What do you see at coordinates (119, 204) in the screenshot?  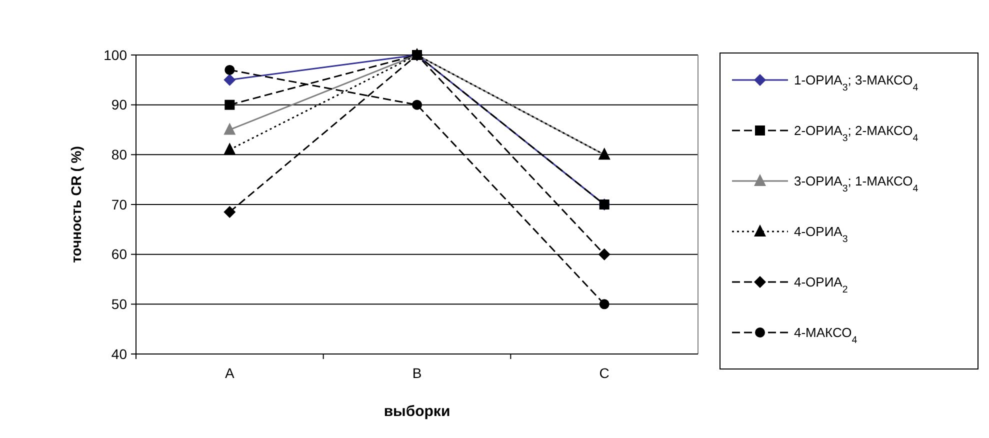 I see `y-tick-label: 70` at bounding box center [119, 204].